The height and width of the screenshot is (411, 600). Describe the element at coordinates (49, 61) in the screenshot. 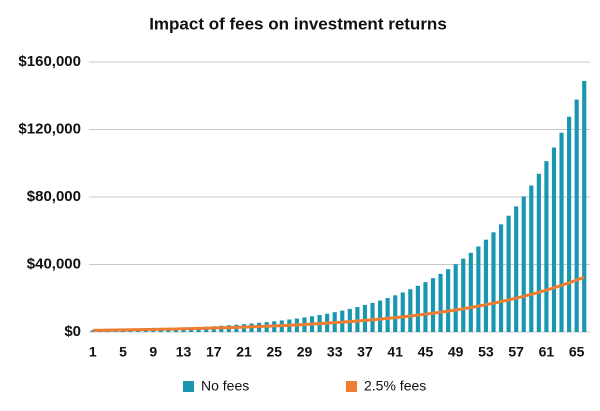

I see `y-tick-label: $160,000` at that location.